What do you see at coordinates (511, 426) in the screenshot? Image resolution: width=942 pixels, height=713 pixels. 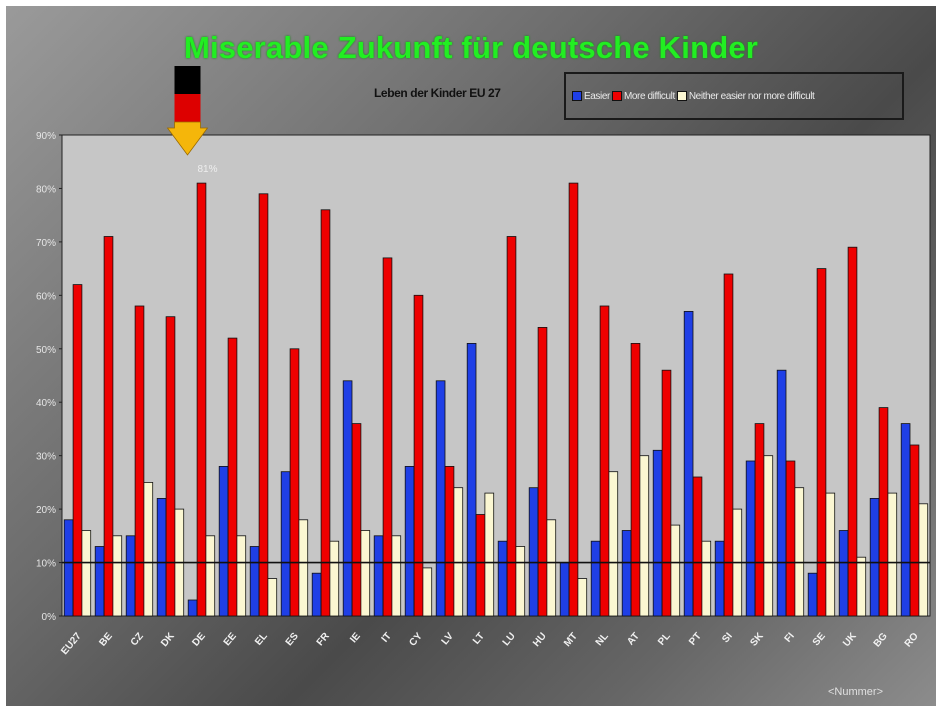 I see `bar-lu-more-difficult` at bounding box center [511, 426].